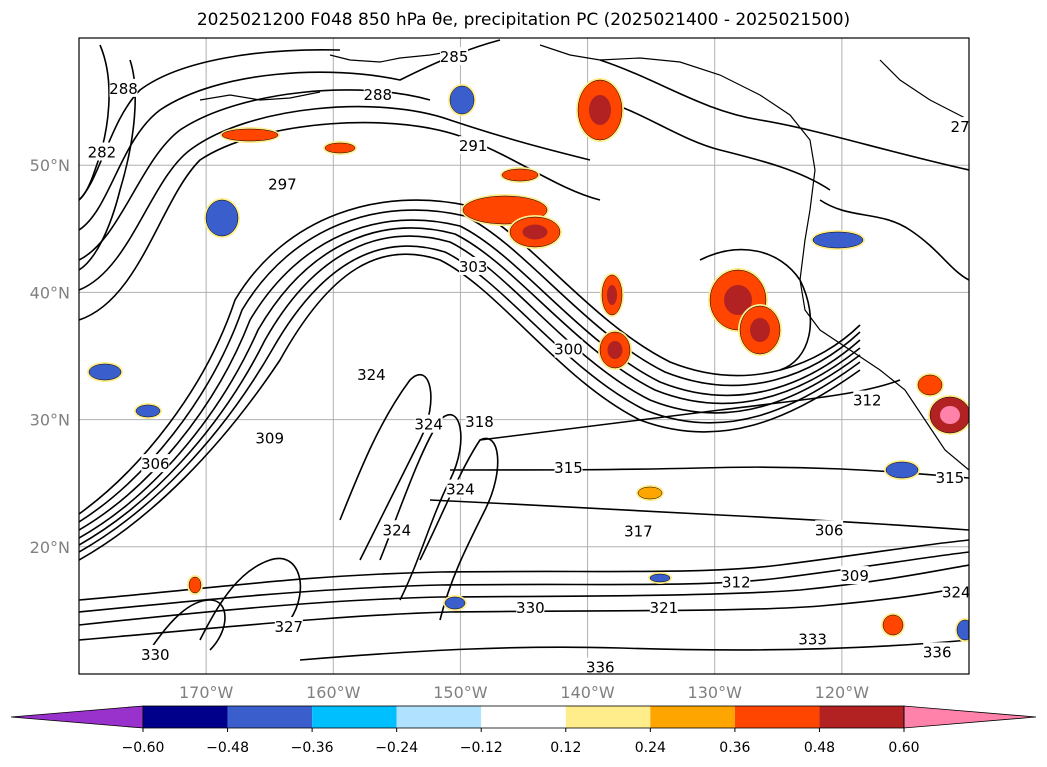 This screenshot has width=1047, height=767. Describe the element at coordinates (396, 748) in the screenshot. I see `colorbar-tick-label: −0.24` at that location.